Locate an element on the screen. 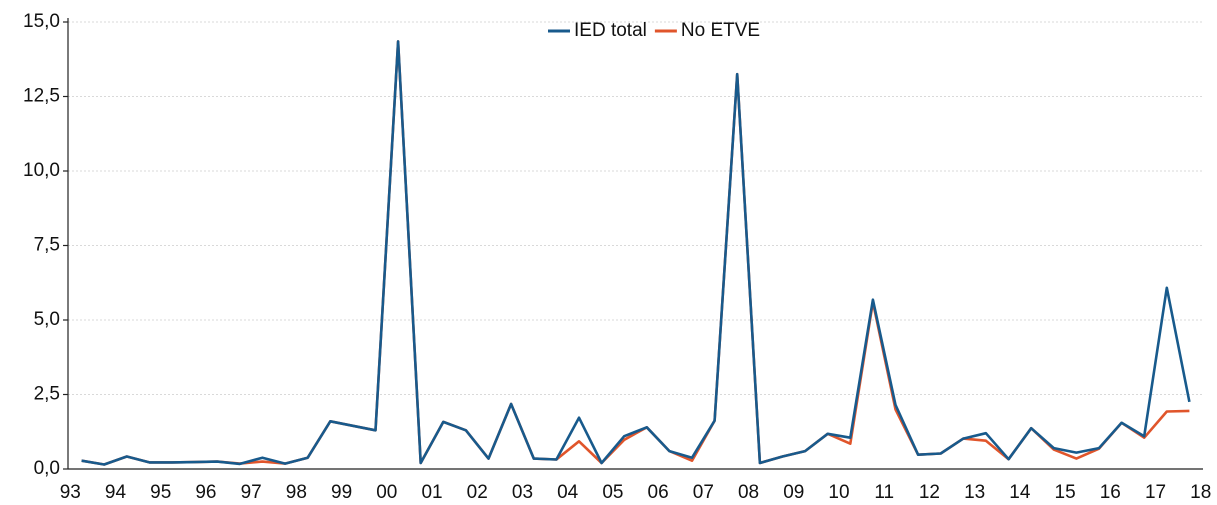 Image resolution: width=1217 pixels, height=505 pixels. x-tick-label: 06 is located at coordinates (658, 492).